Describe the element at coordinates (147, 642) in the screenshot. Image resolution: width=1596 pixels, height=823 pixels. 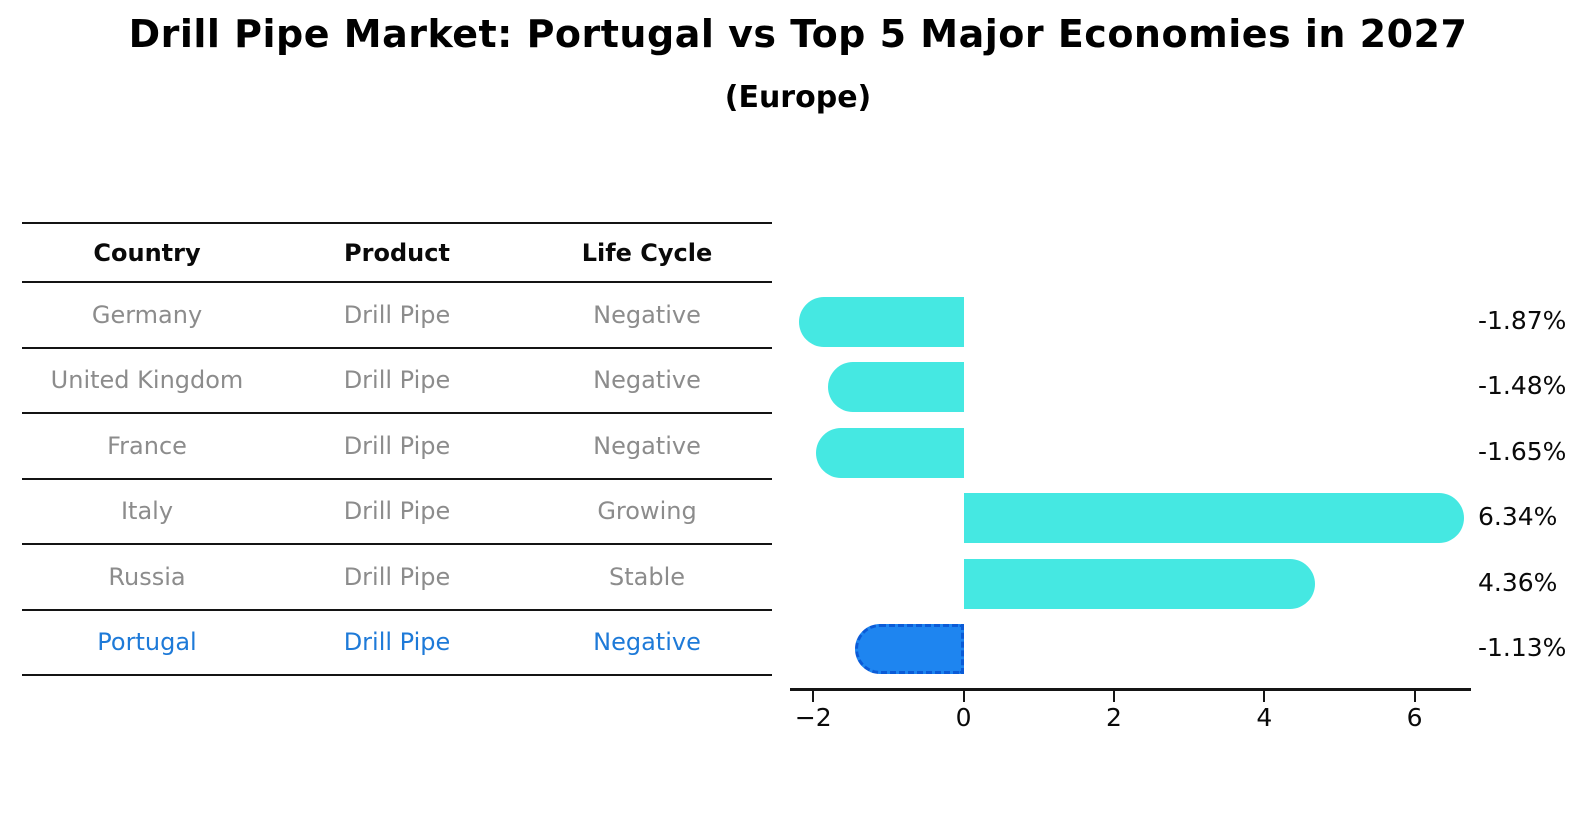
I see `country-cell: Portugal` at that location.